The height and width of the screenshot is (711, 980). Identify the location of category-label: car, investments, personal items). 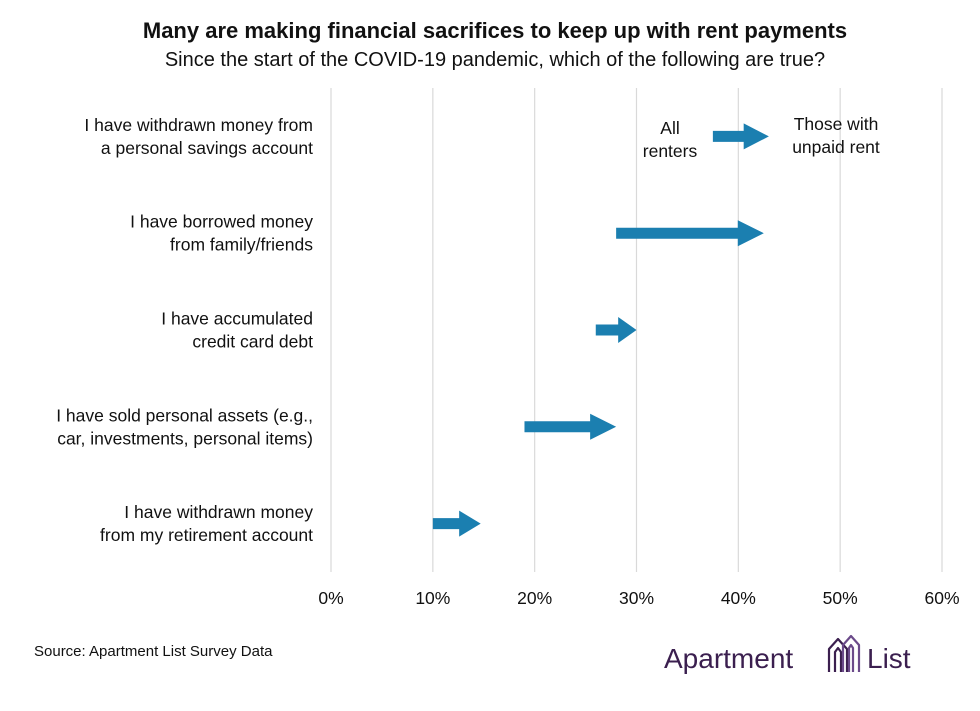
(185, 438).